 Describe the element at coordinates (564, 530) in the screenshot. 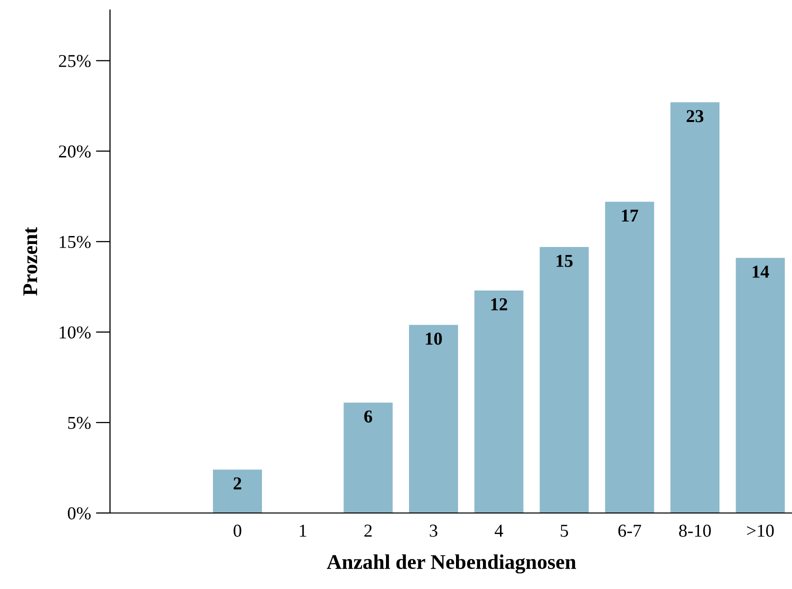

I see `x-tick-label: 5` at that location.